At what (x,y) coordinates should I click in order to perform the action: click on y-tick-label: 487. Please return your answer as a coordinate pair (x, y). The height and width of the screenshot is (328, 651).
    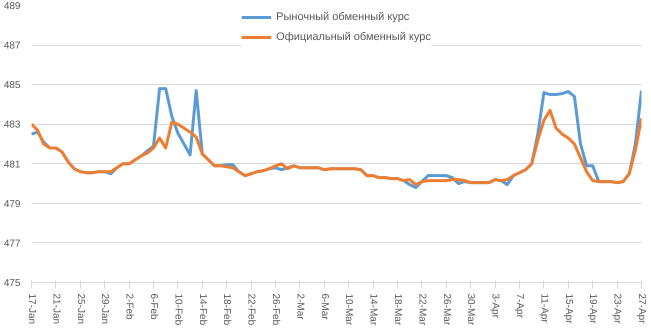
    Looking at the image, I should click on (12, 46).